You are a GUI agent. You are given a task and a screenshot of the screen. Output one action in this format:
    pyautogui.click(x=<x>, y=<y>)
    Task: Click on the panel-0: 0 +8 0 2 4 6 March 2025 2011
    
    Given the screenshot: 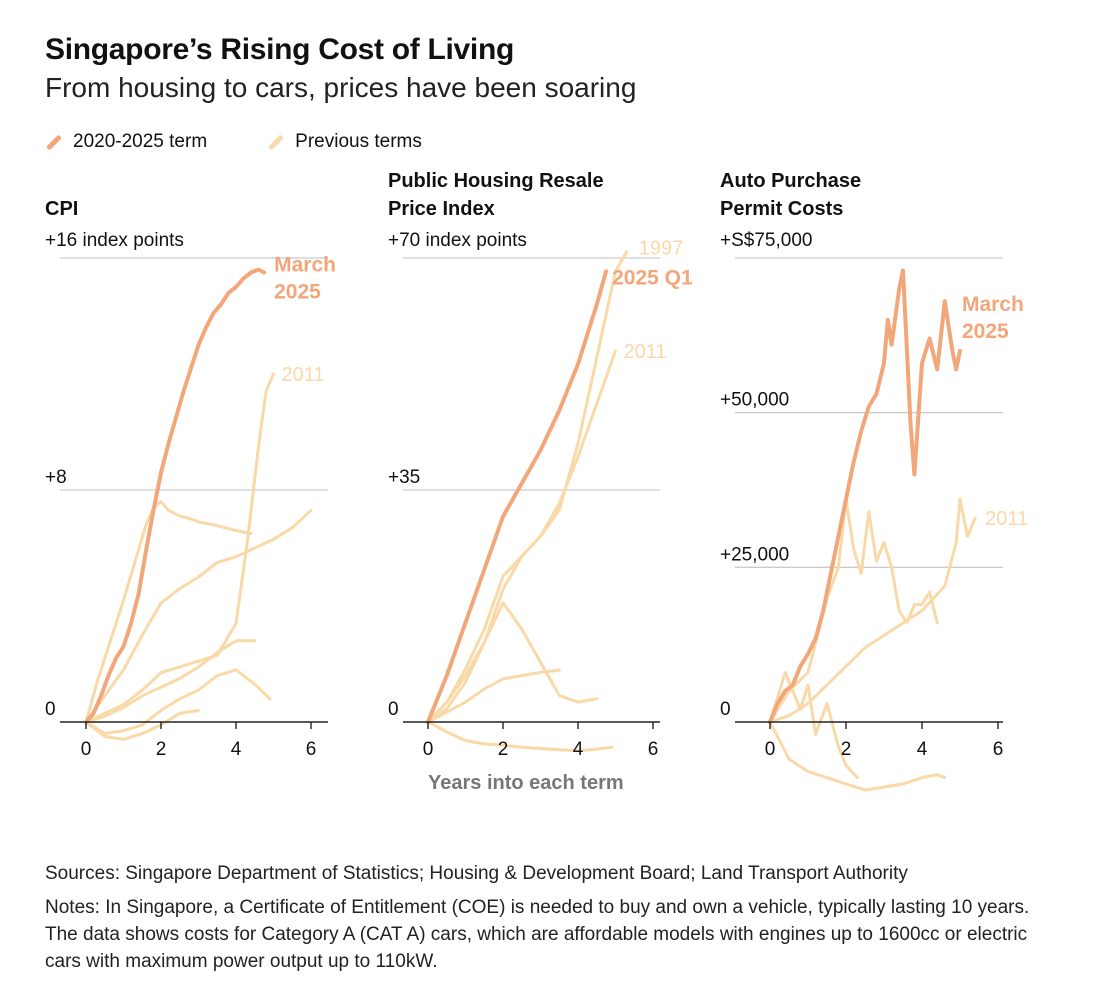 What is the action you would take?
    pyautogui.click(x=190, y=507)
    